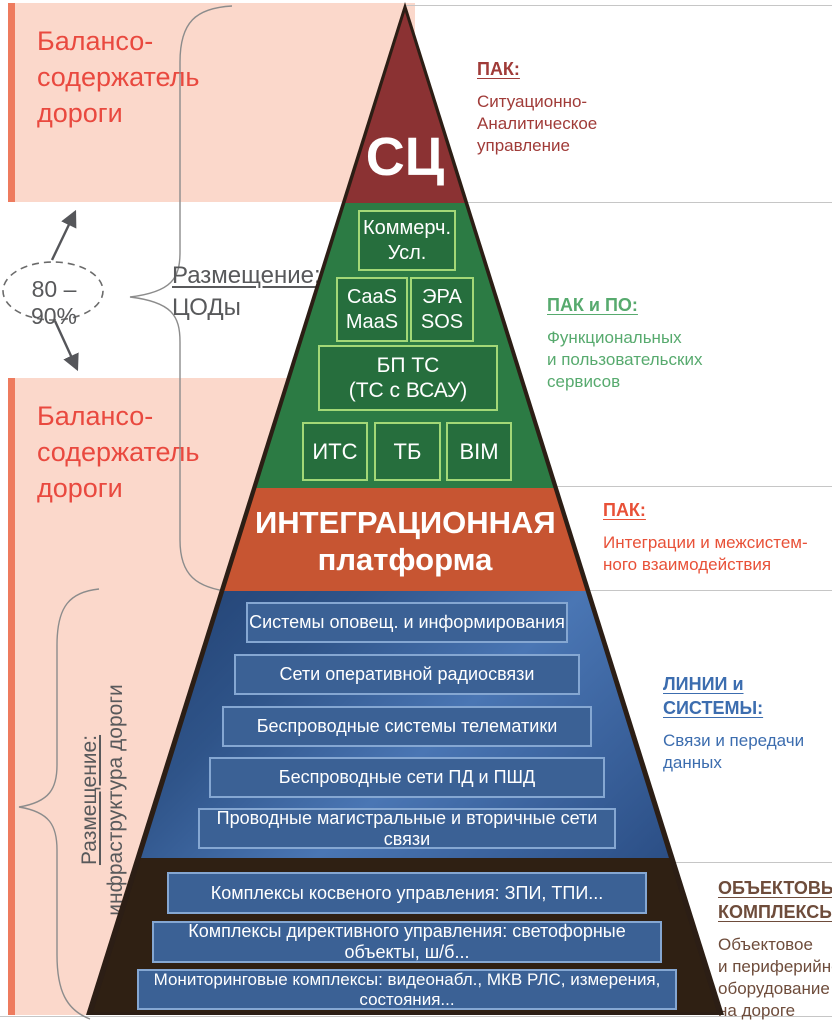 The width and height of the screenshot is (832, 1023). I want to click on network-layer-bar: Беспроводные системы телематики, so click(407, 726).